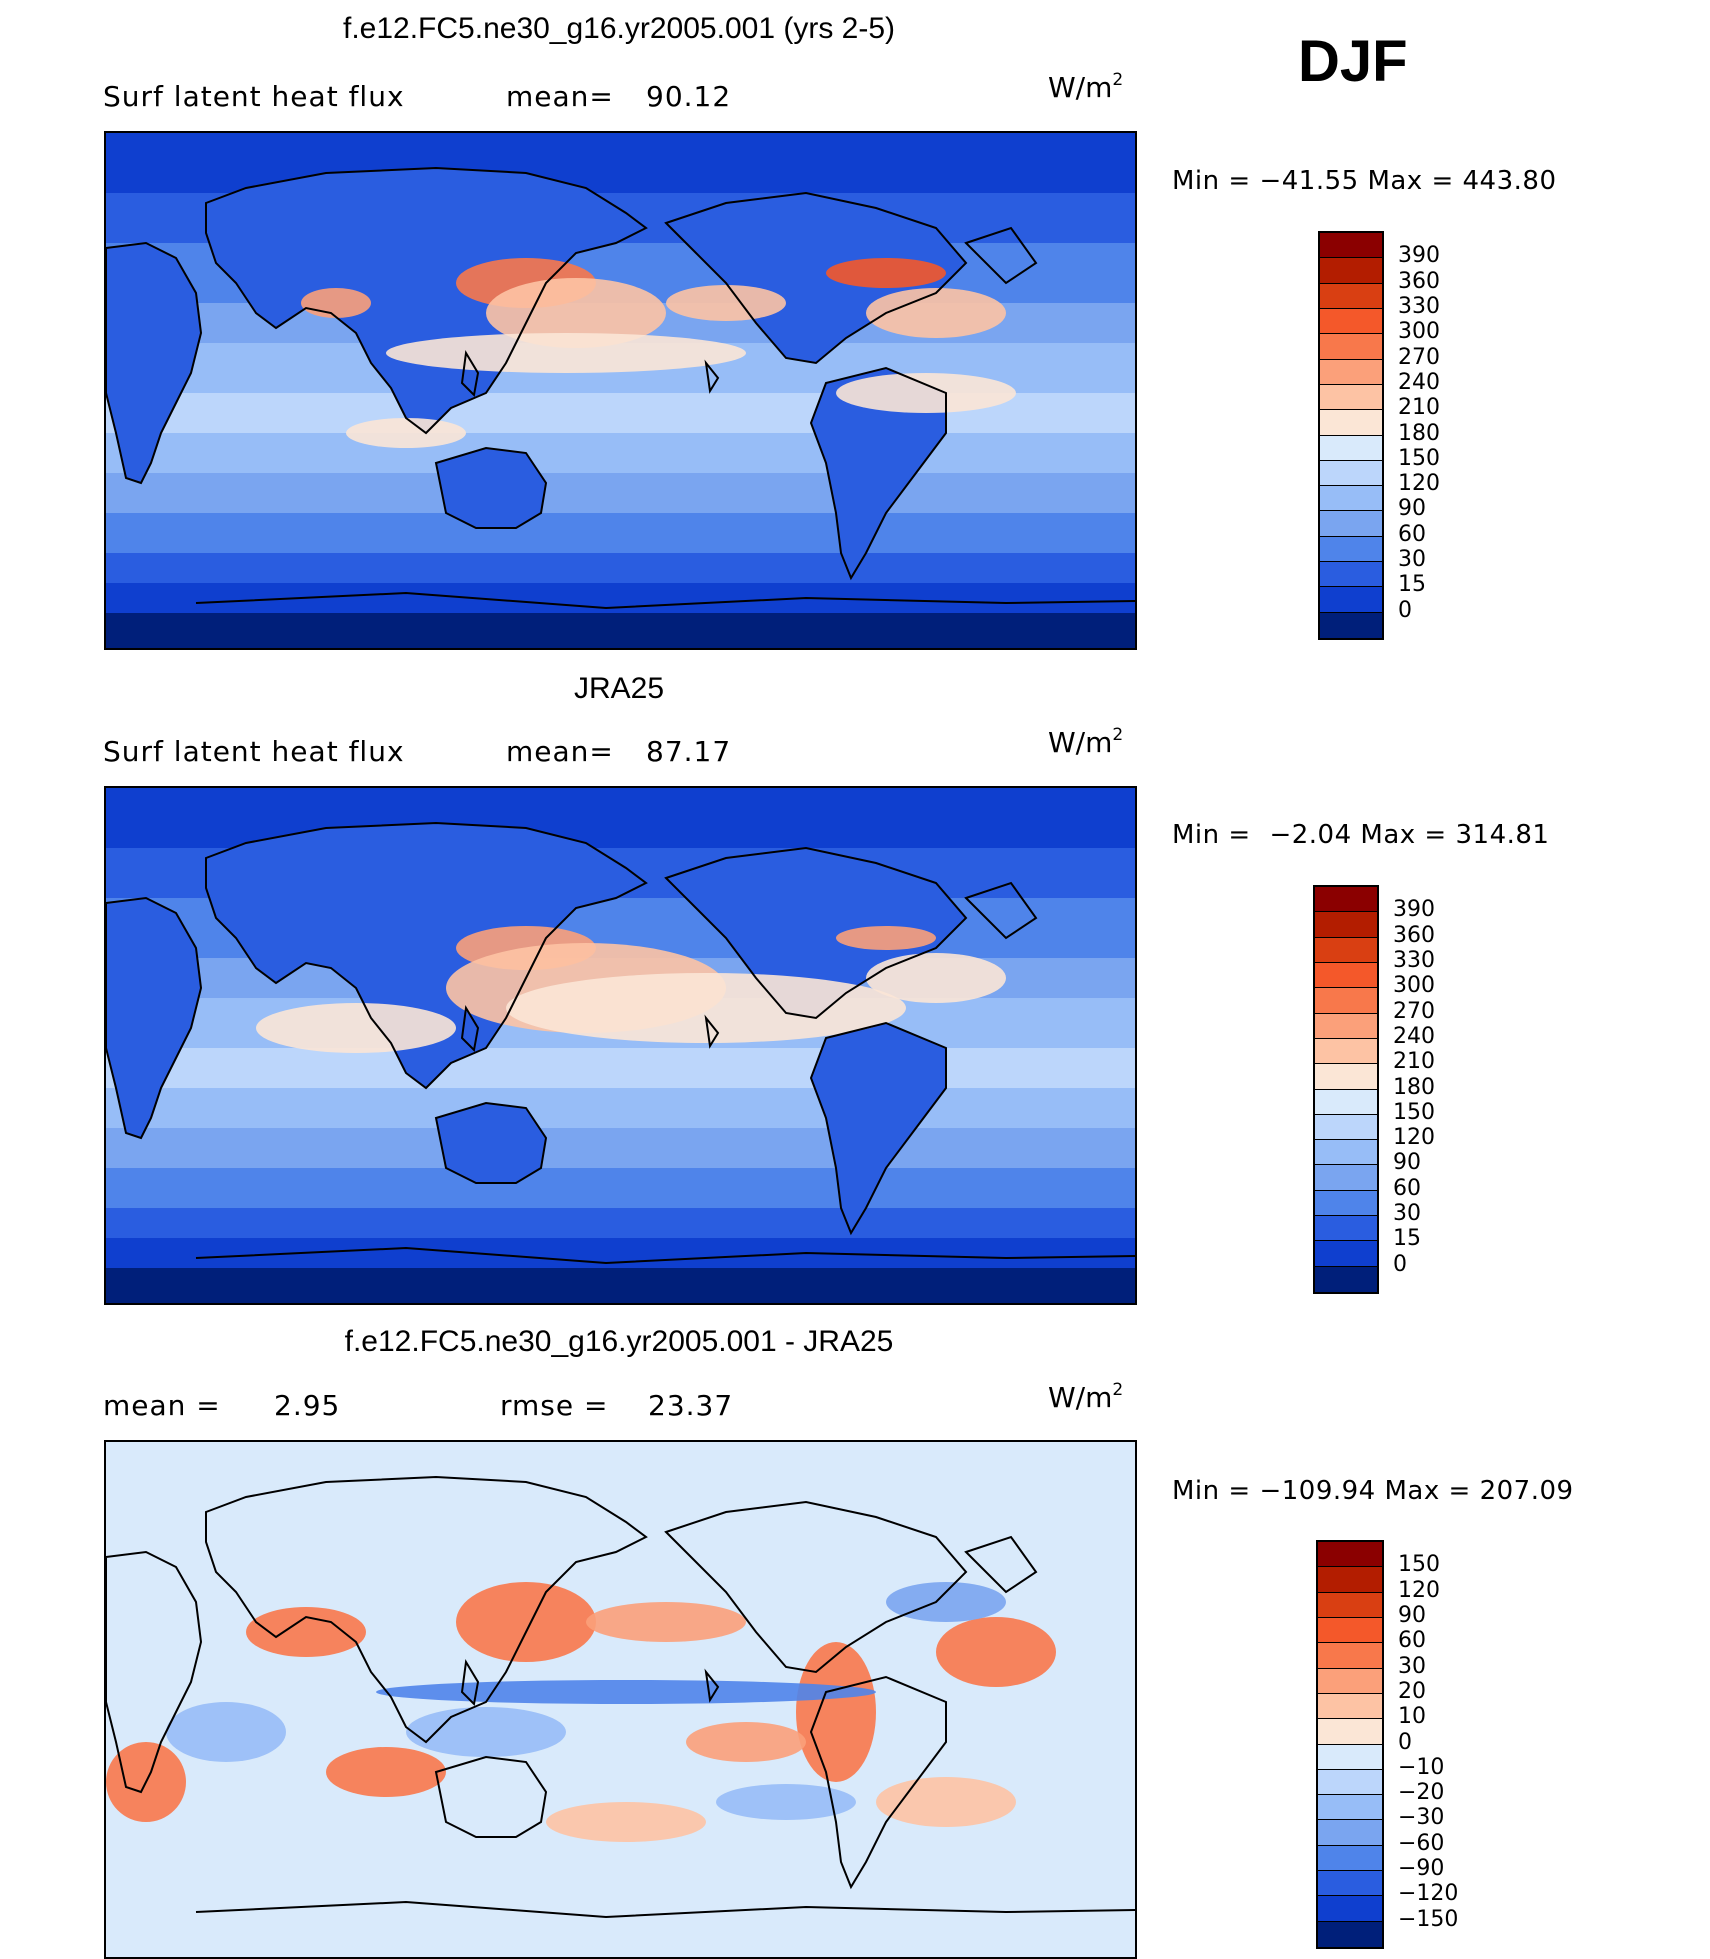 This screenshot has height=1959, width=1710. Describe the element at coordinates (1421, 1869) in the screenshot. I see `colorbar-level-label: −90` at that location.